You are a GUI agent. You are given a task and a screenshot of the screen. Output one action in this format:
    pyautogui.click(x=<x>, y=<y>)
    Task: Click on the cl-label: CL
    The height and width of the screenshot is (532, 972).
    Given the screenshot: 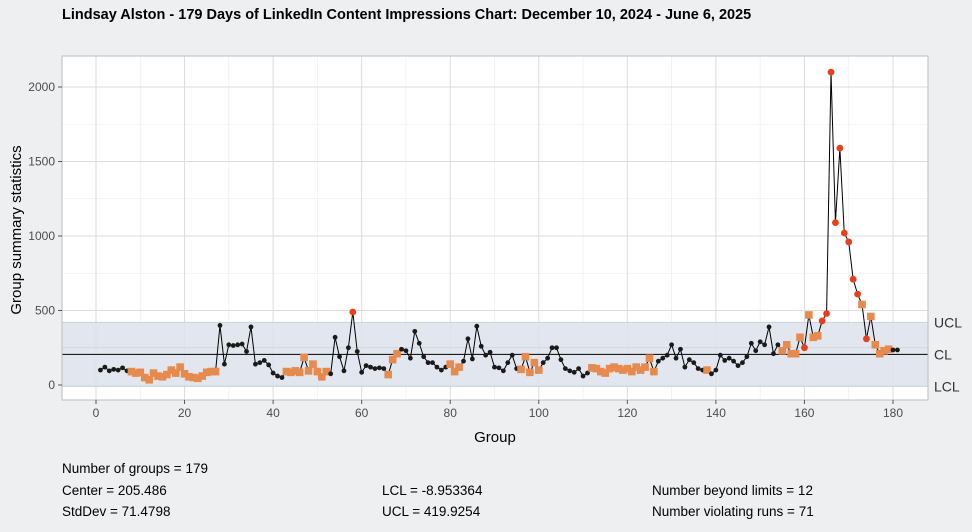 What is the action you would take?
    pyautogui.click(x=943, y=354)
    